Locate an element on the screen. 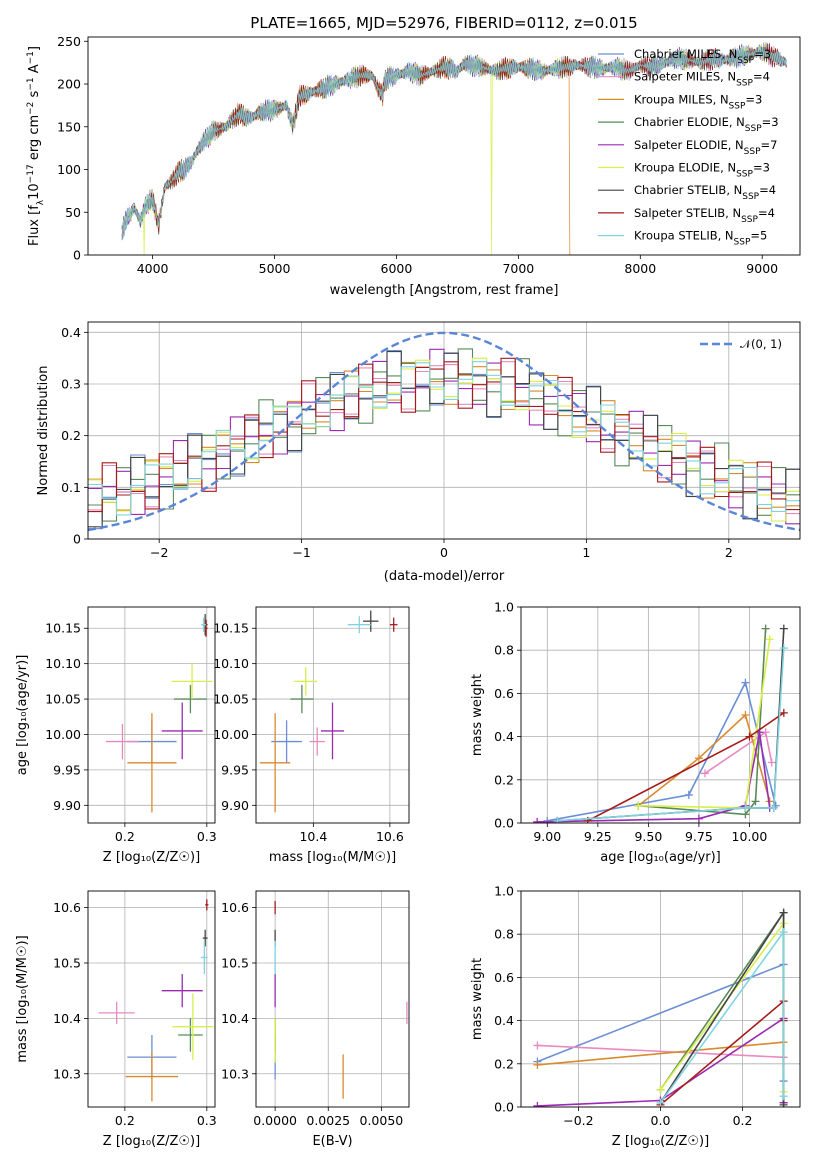  x-tick-label: 9.00 is located at coordinates (547, 836).